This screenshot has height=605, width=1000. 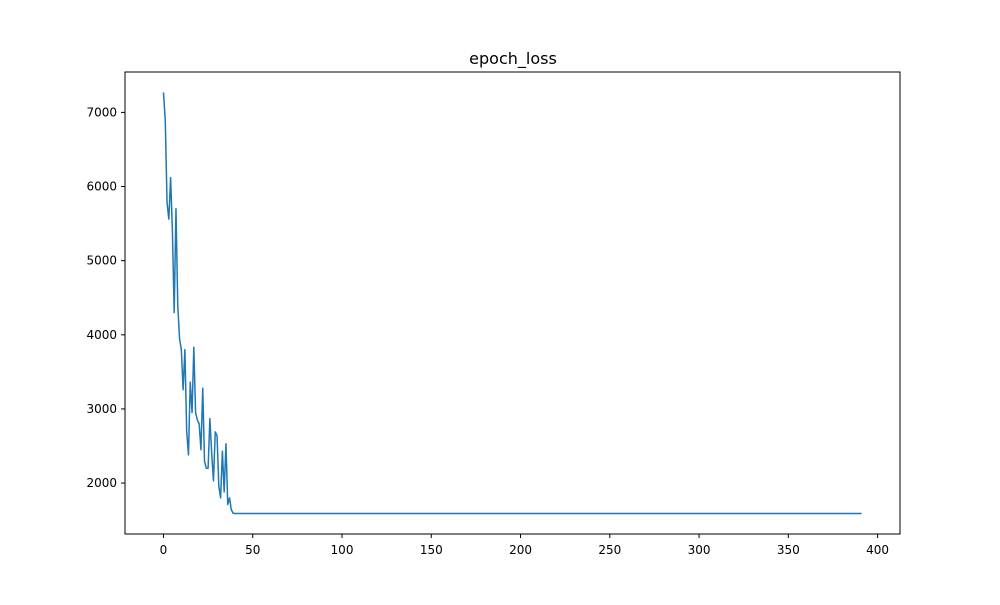 What do you see at coordinates (609, 550) in the screenshot?
I see `x-tick-label: 250` at bounding box center [609, 550].